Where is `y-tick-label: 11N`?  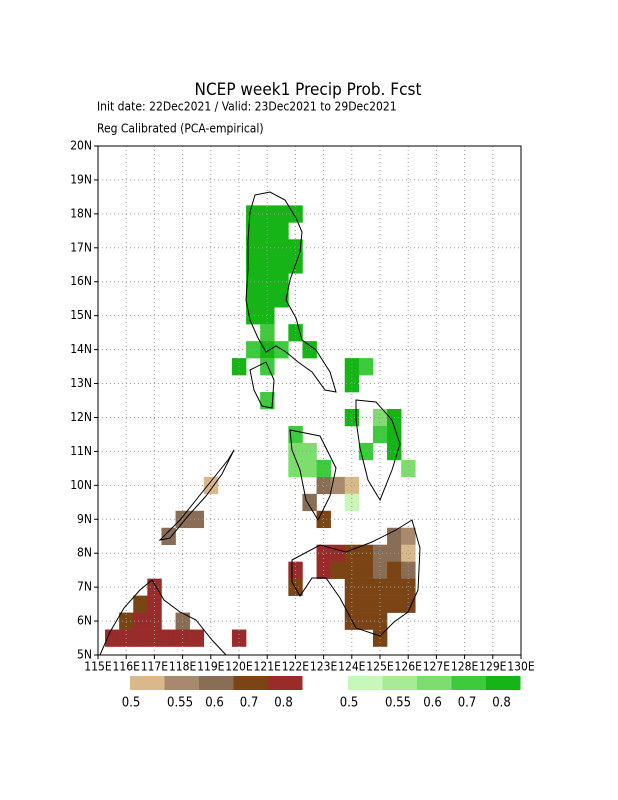
y-tick-label: 11N is located at coordinates (81, 451).